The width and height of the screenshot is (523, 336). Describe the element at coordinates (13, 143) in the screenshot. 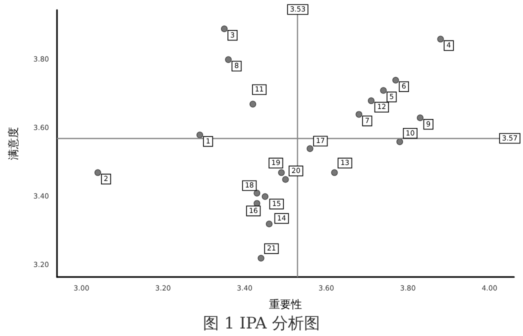

I see `y-axis-title: 满意度` at that location.